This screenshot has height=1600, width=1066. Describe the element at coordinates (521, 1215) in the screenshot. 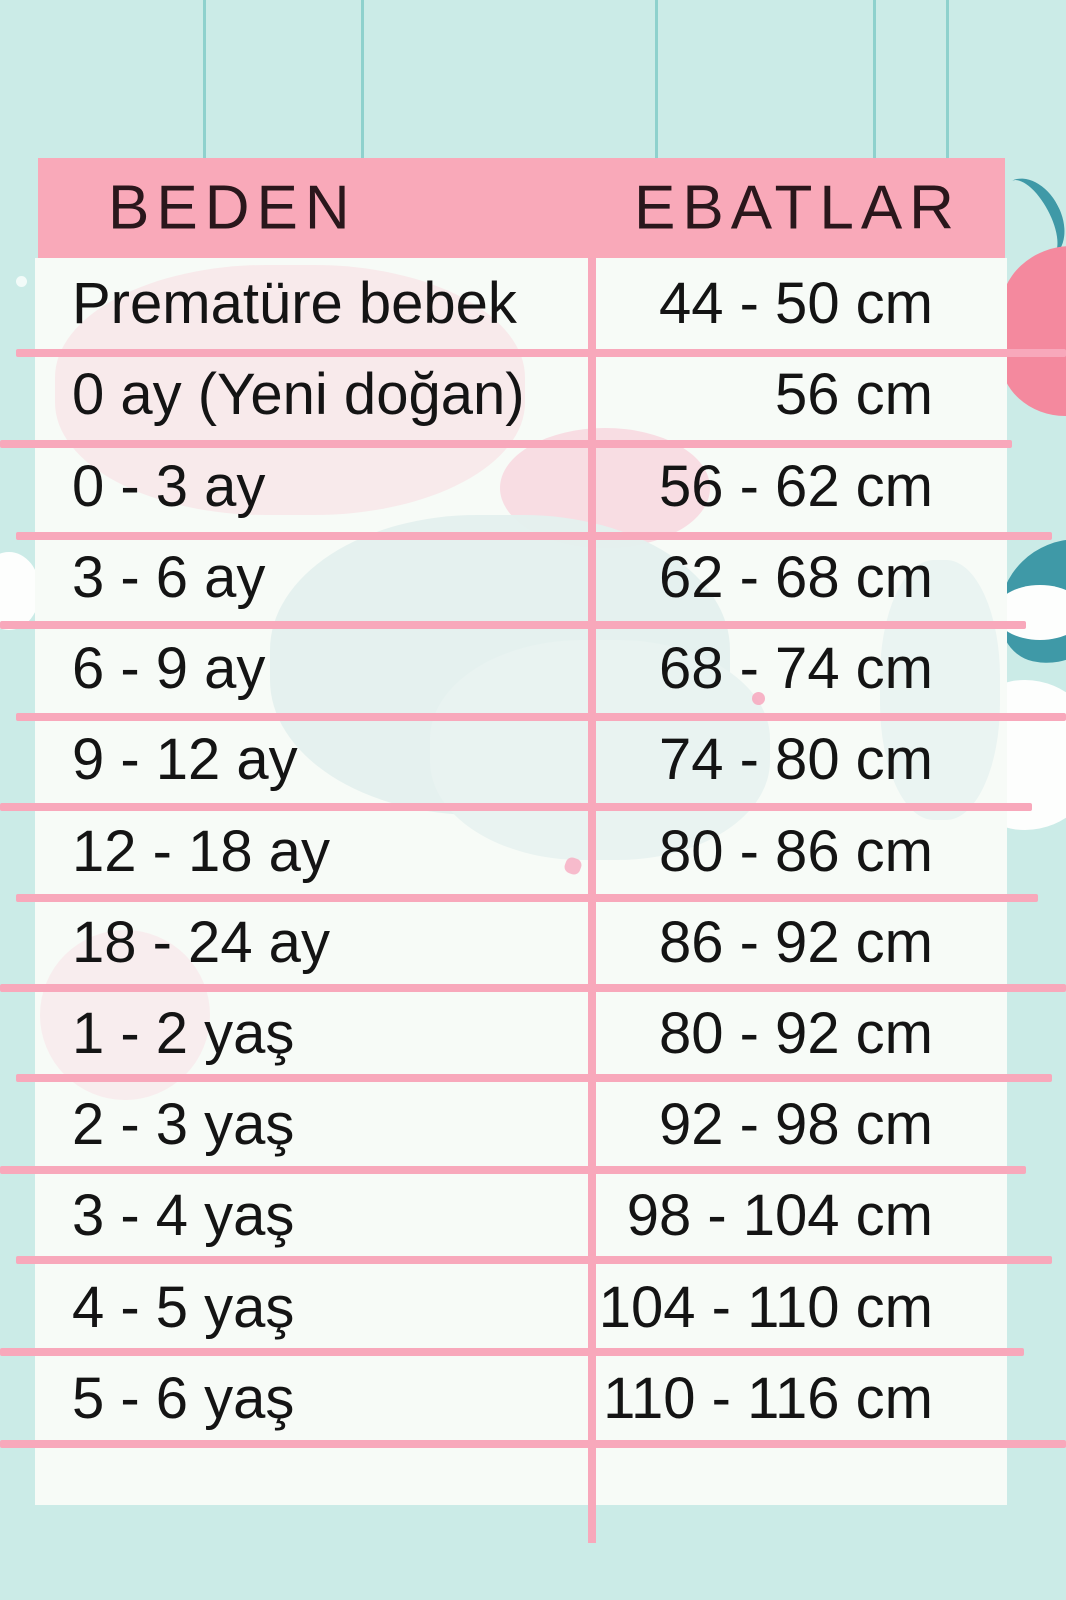

I see `table-row: 3 - 4 yaş 98 - 104 cm` at that location.